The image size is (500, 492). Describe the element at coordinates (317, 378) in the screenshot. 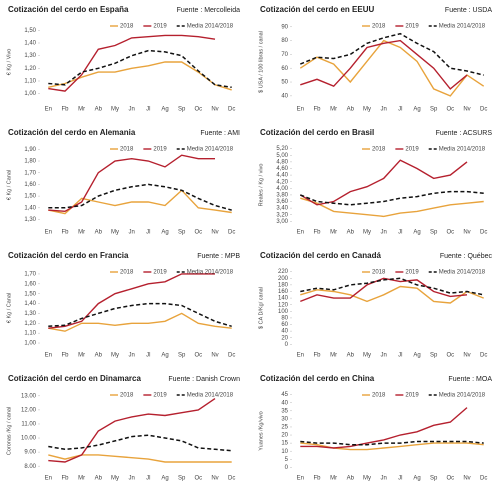

I see `chart-title: Cotización del cerdo en China` at that location.